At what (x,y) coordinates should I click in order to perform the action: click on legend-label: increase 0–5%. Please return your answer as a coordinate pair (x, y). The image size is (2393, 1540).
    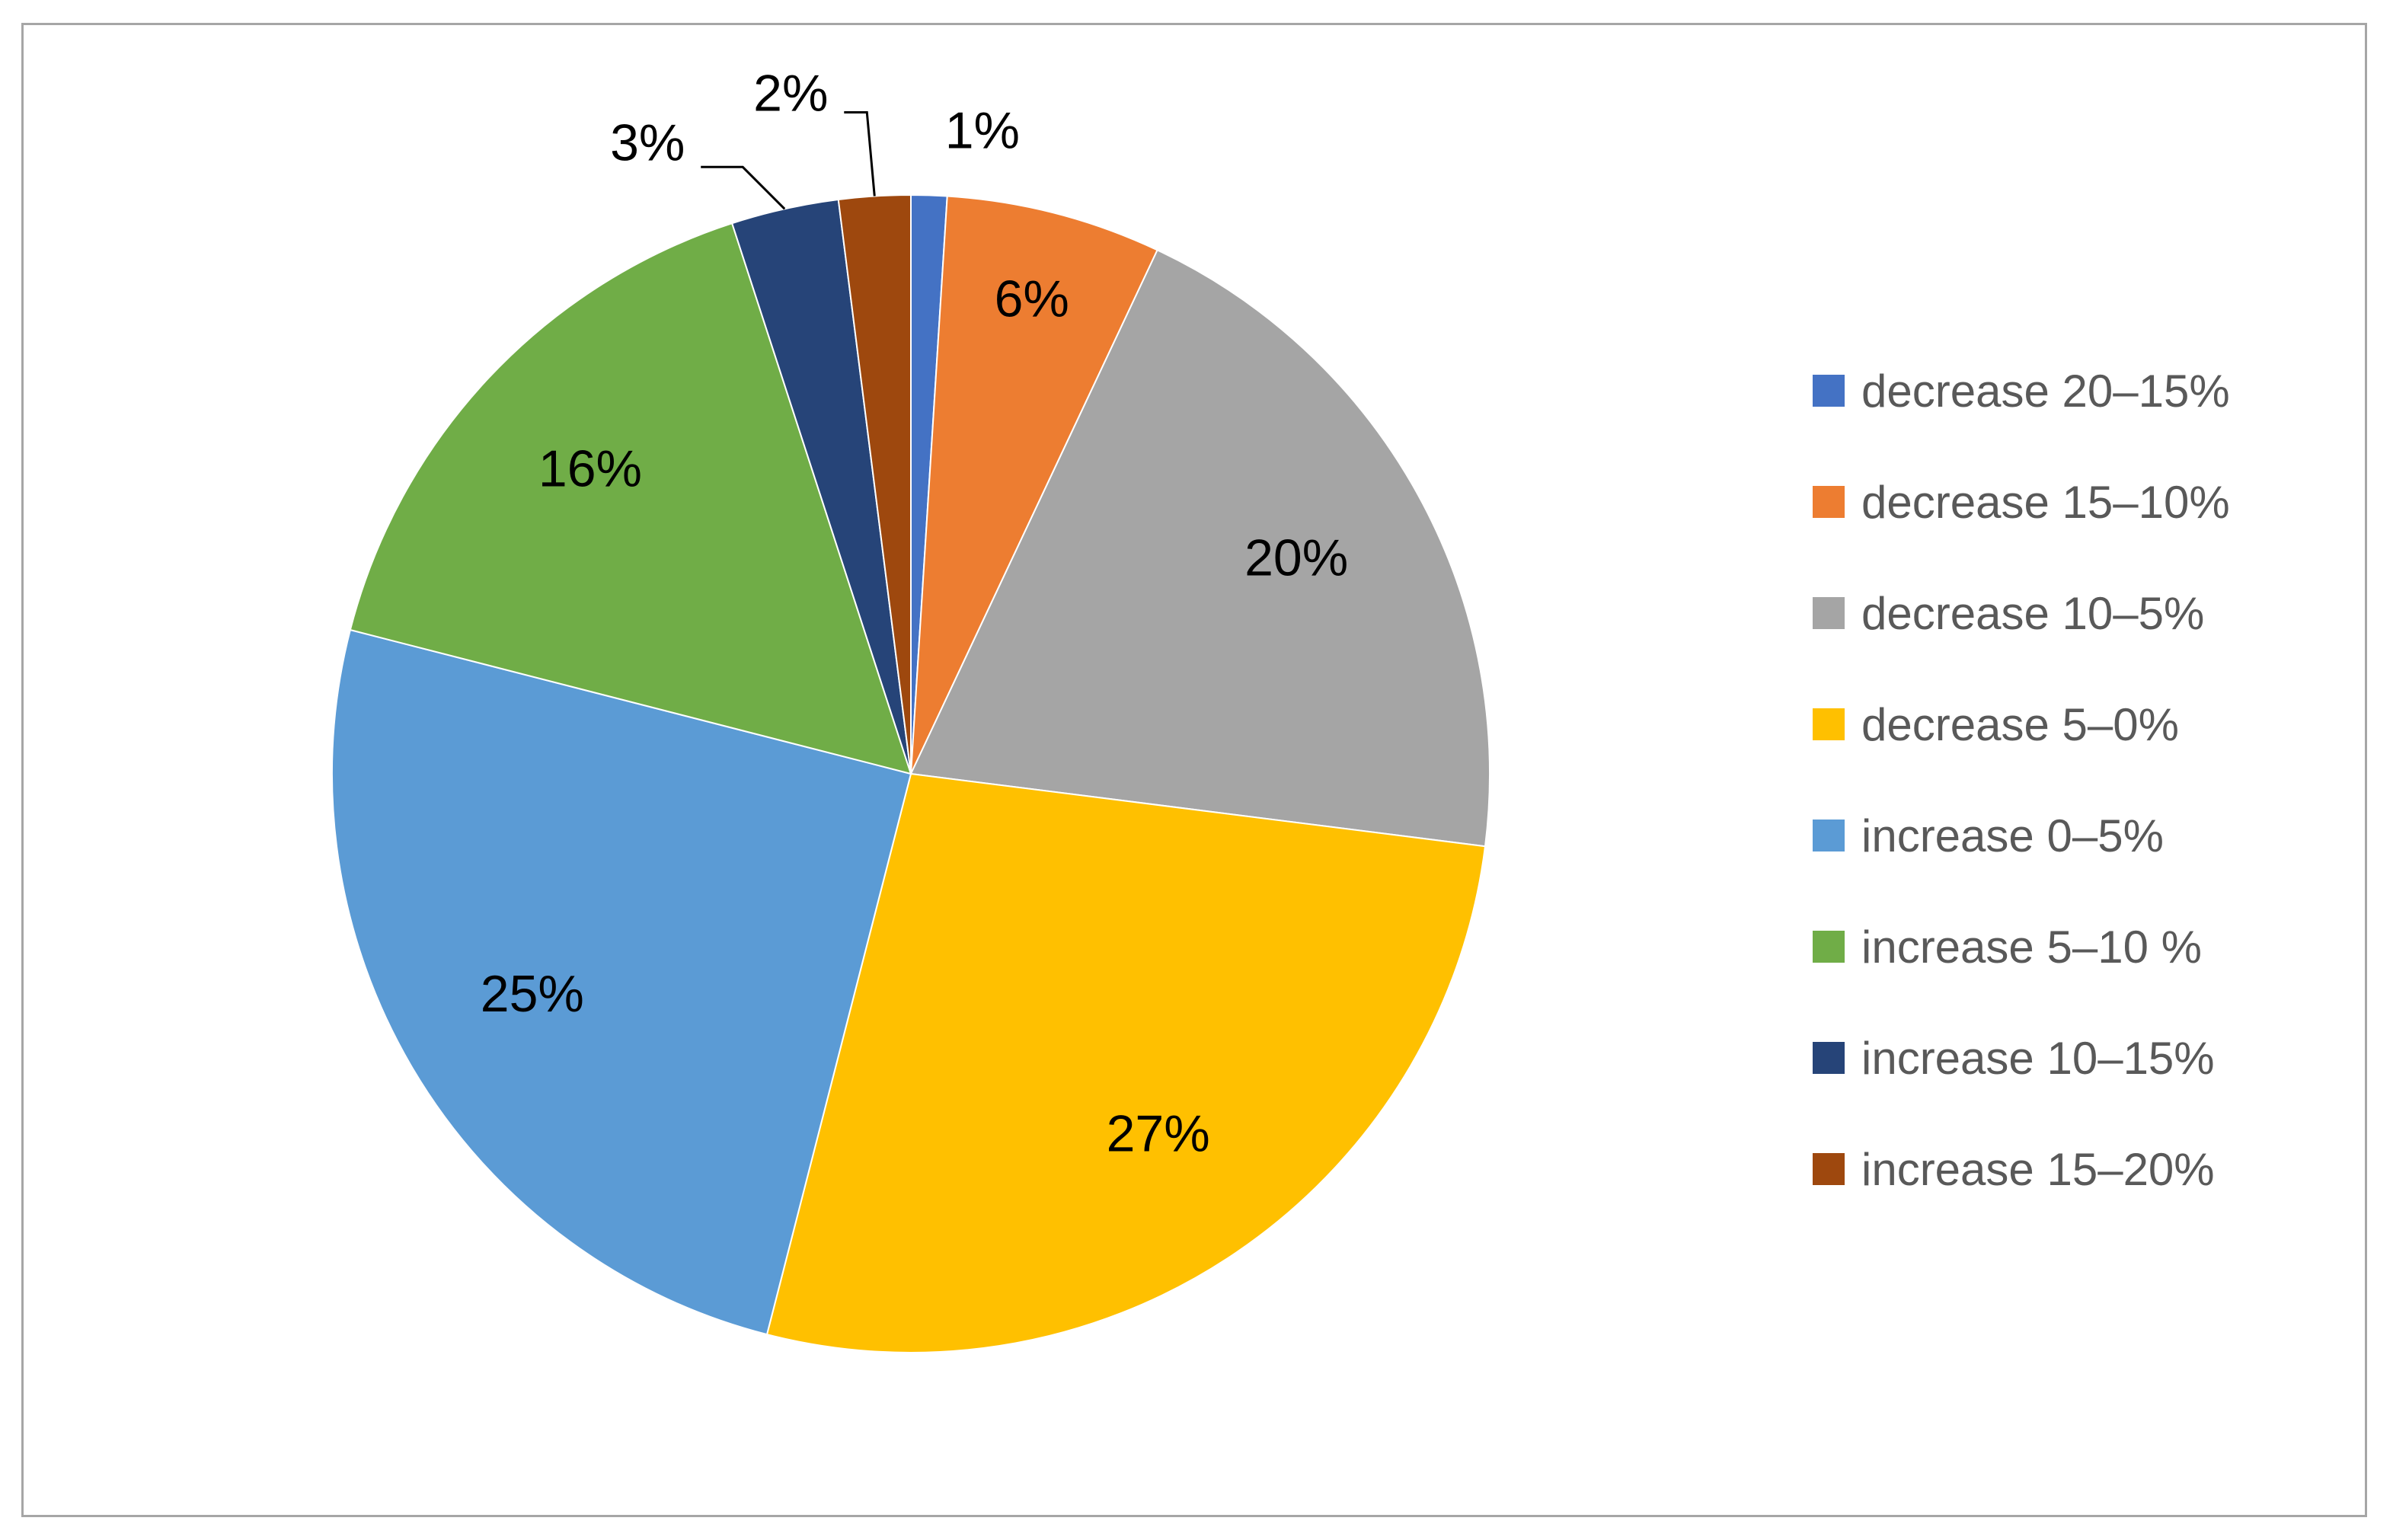
    Looking at the image, I should click on (2012, 835).